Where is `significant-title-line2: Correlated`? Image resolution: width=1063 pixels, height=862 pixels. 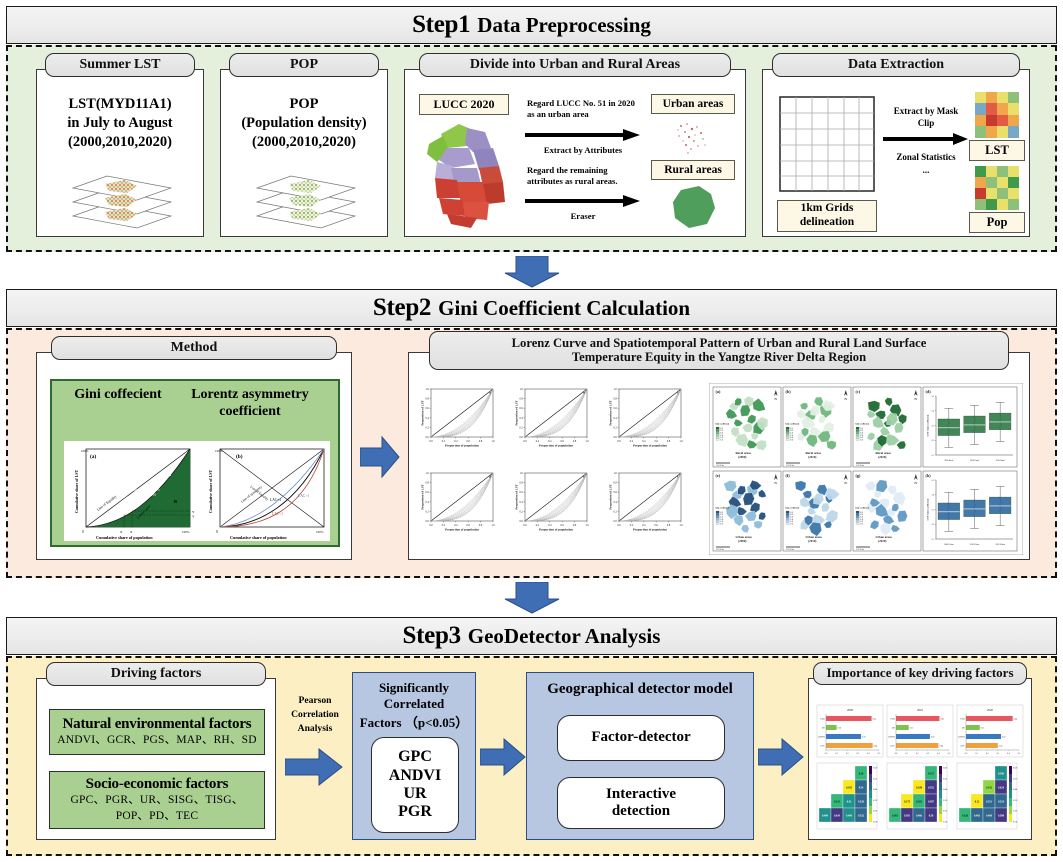
significant-title-line2: Correlated is located at coordinates (414, 703).